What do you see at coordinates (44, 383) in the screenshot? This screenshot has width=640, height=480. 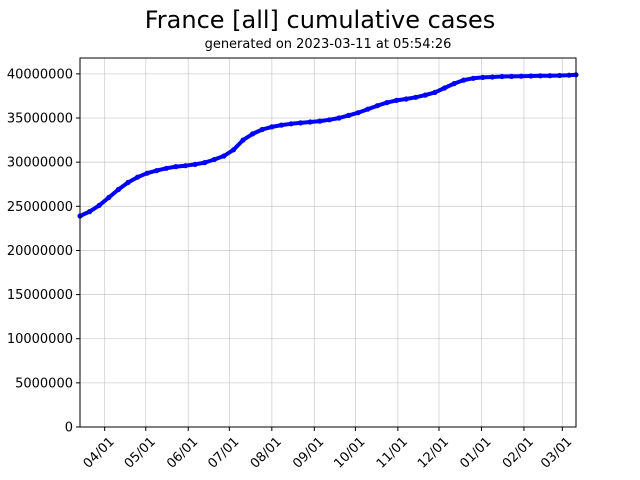 I see `y-tick-label: 5000000` at bounding box center [44, 383].